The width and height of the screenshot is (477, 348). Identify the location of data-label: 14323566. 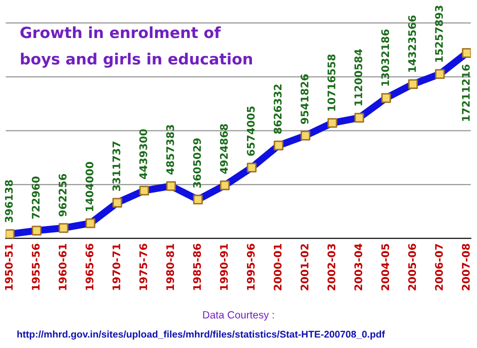
(412, 44).